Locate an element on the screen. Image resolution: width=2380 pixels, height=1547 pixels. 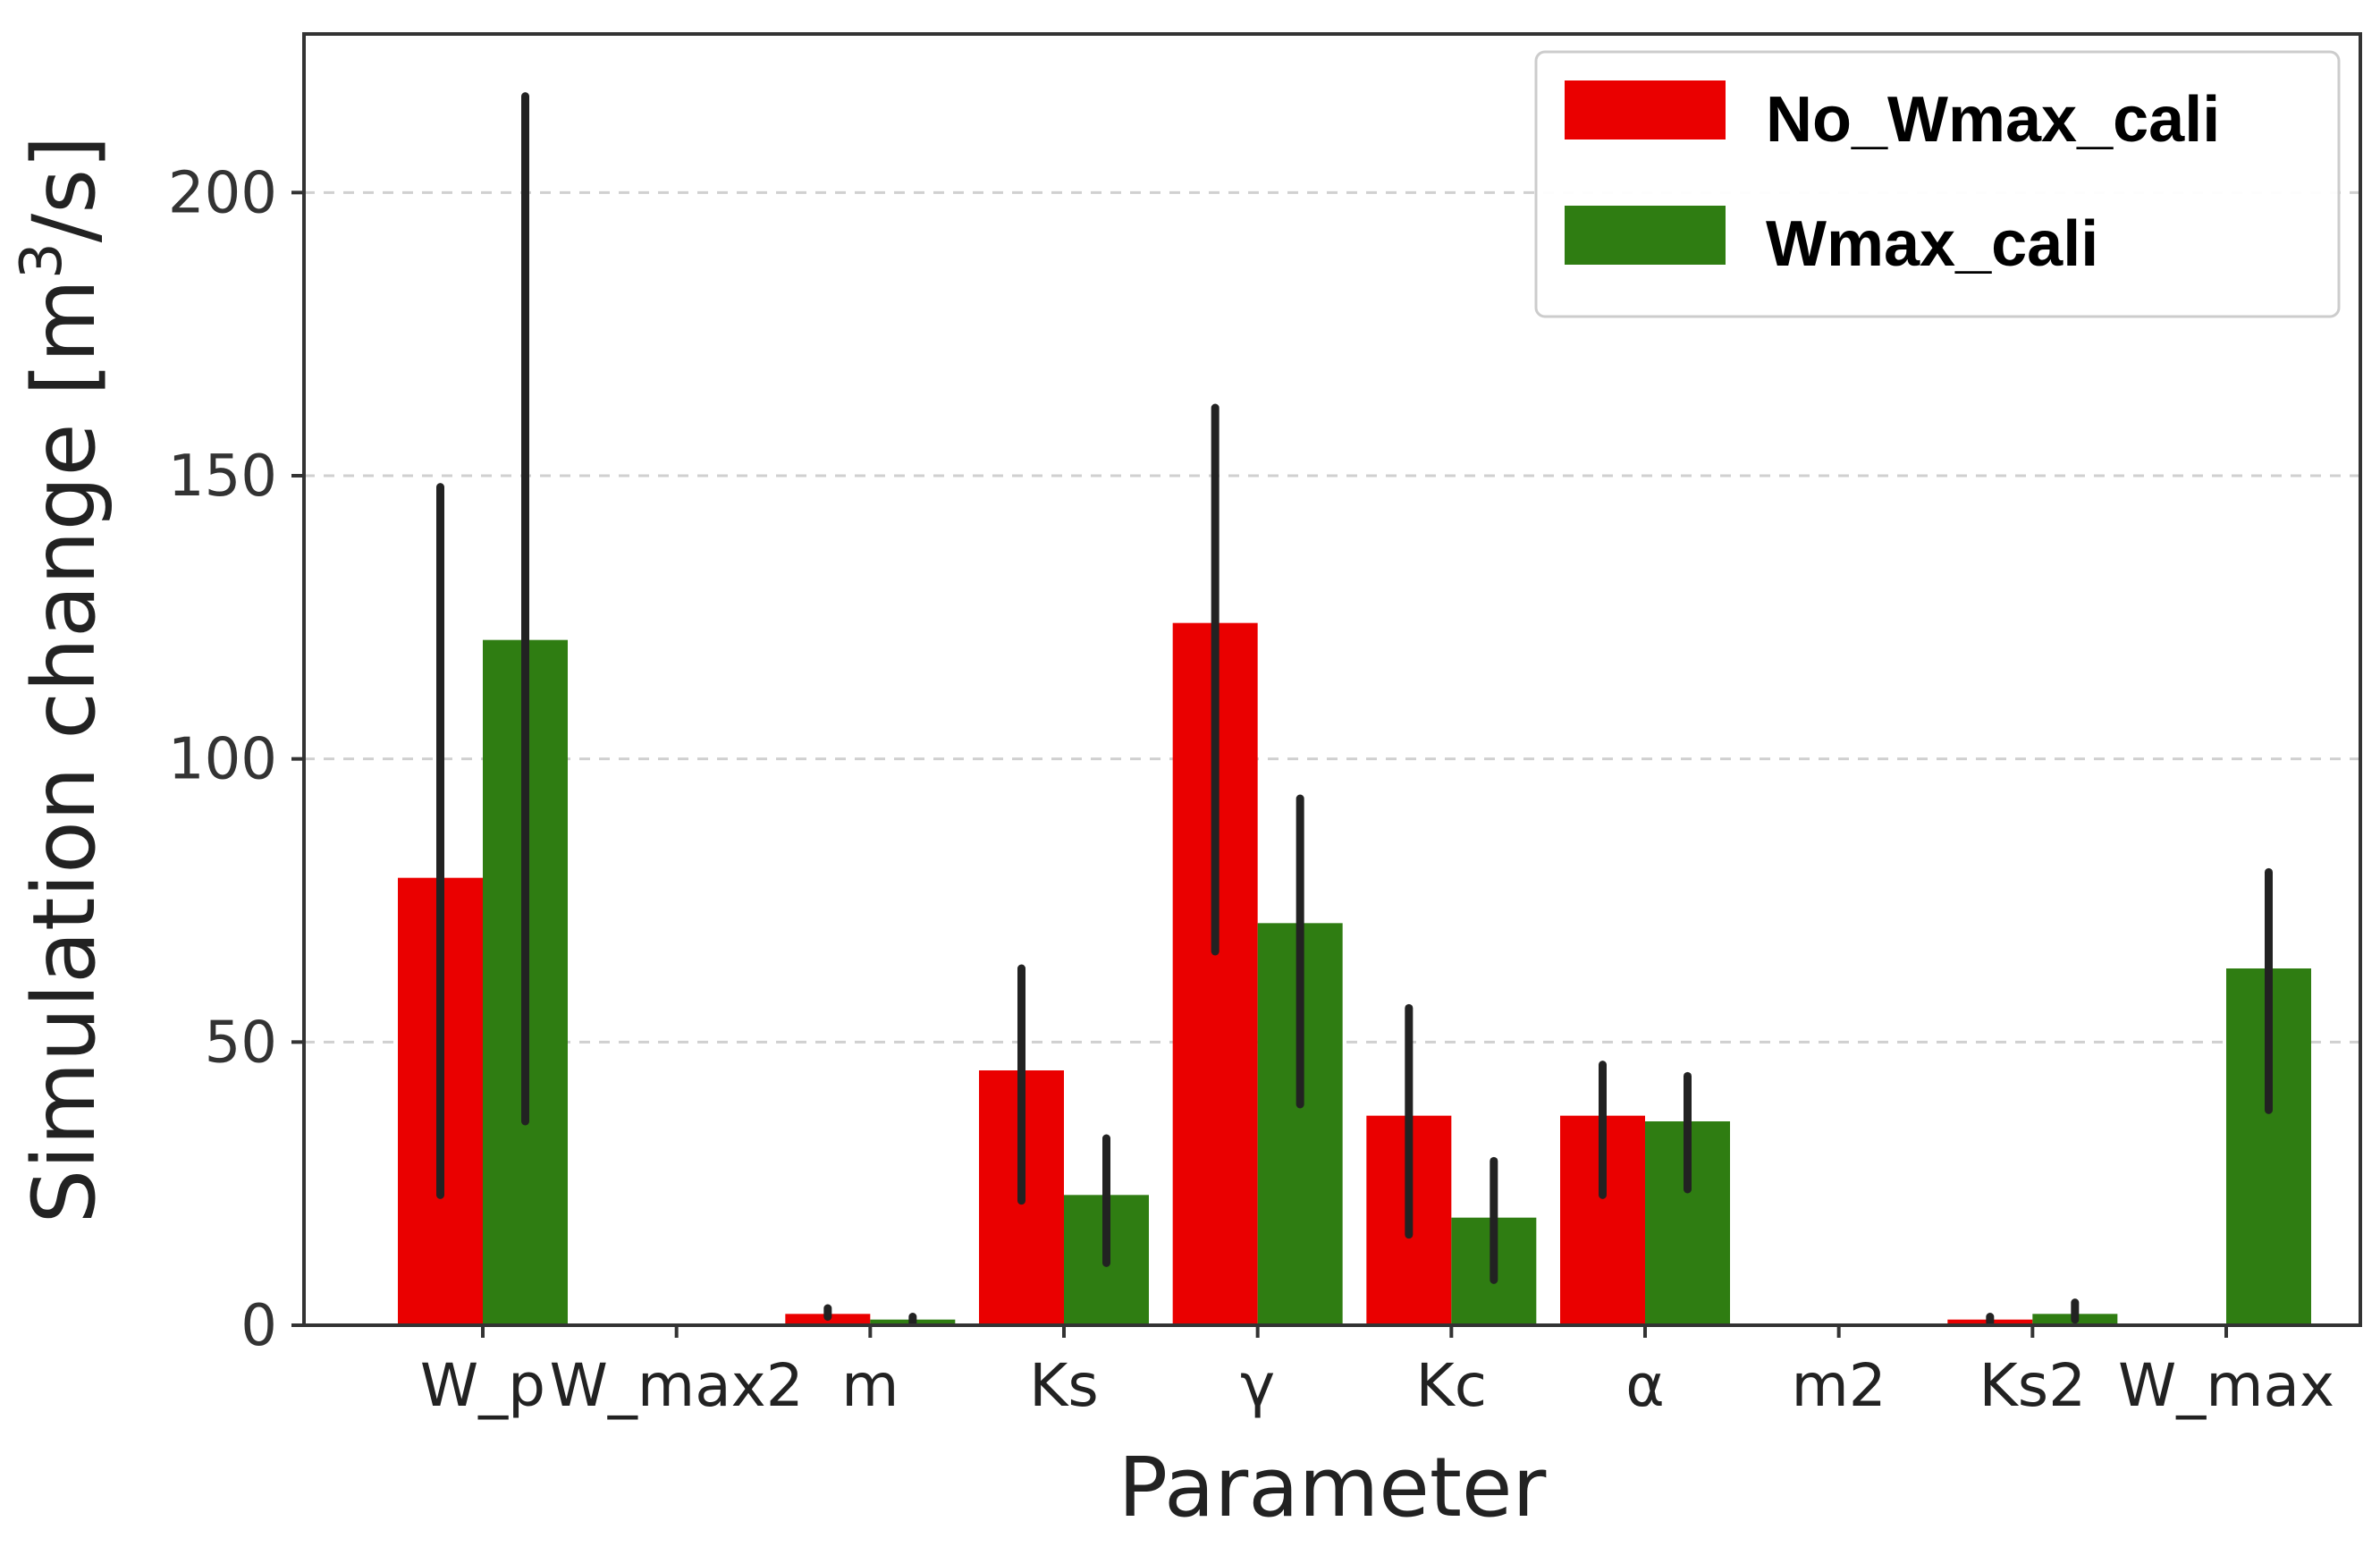
y-axis-label: Simulation change [m3/s] is located at coordinates (62, 679).